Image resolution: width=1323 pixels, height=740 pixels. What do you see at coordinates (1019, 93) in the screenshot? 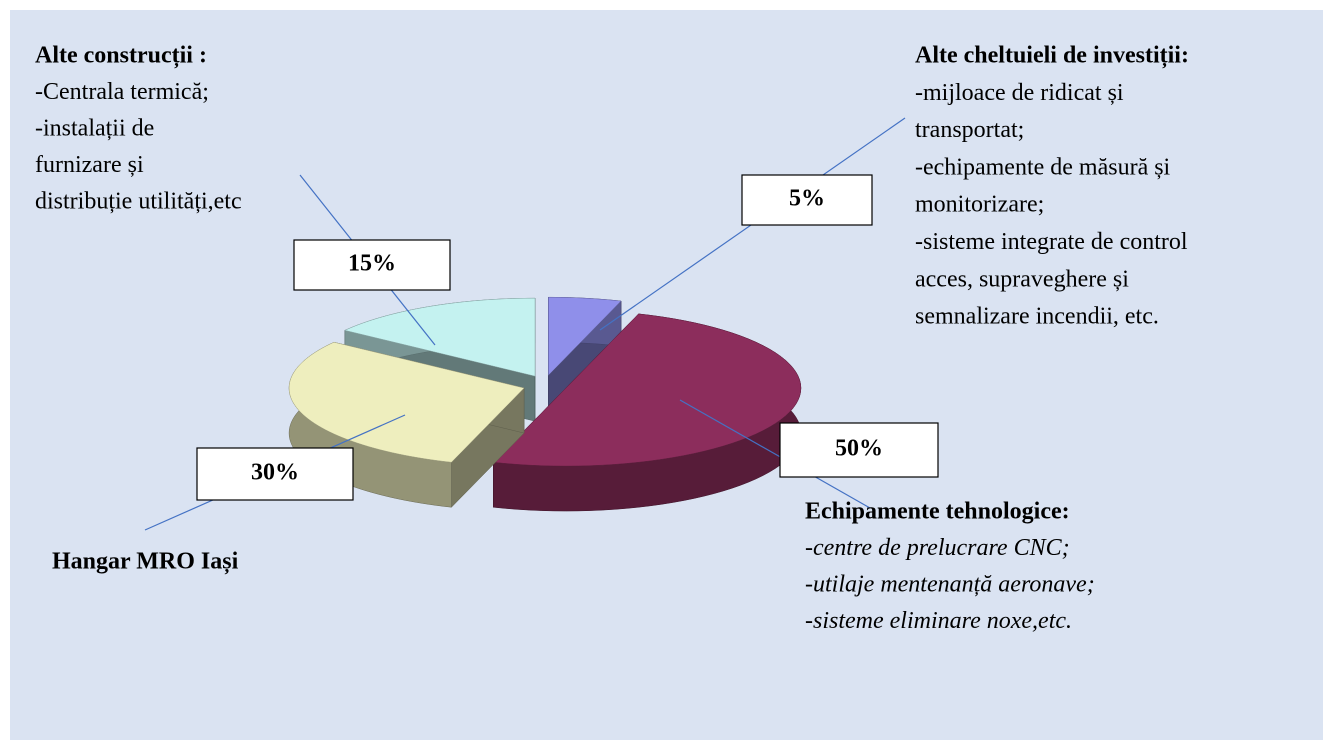
I see `category-description: -mijloace de ridicat și` at bounding box center [1019, 93].